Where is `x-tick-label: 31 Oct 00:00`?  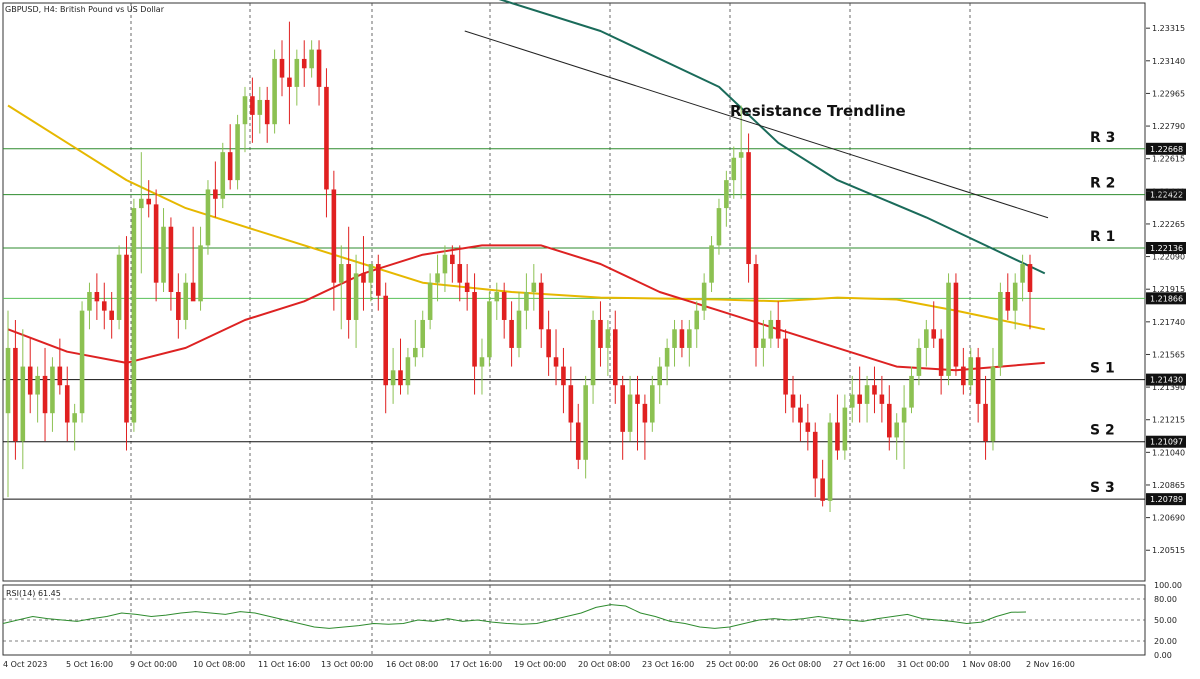 x-tick-label: 31 Oct 00:00 is located at coordinates (923, 664).